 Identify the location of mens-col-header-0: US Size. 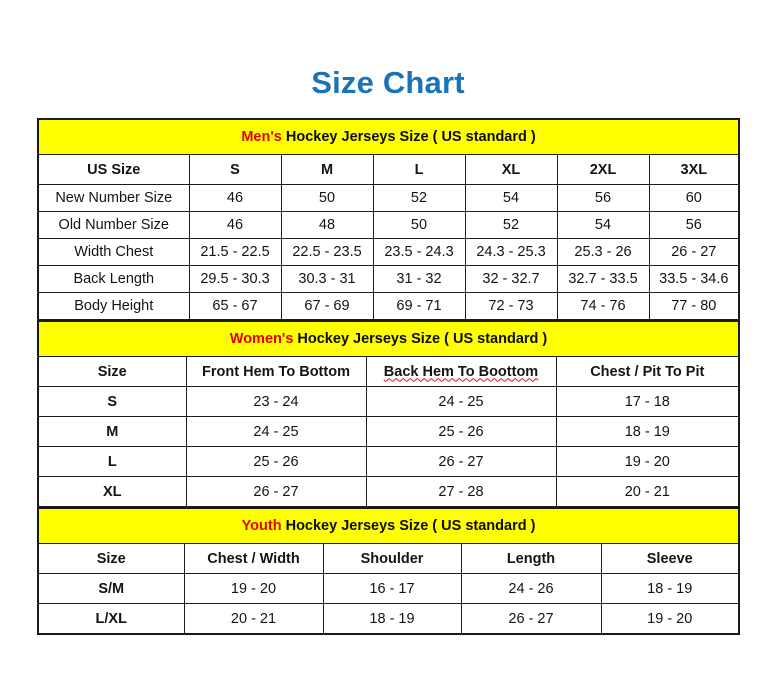
(113, 169).